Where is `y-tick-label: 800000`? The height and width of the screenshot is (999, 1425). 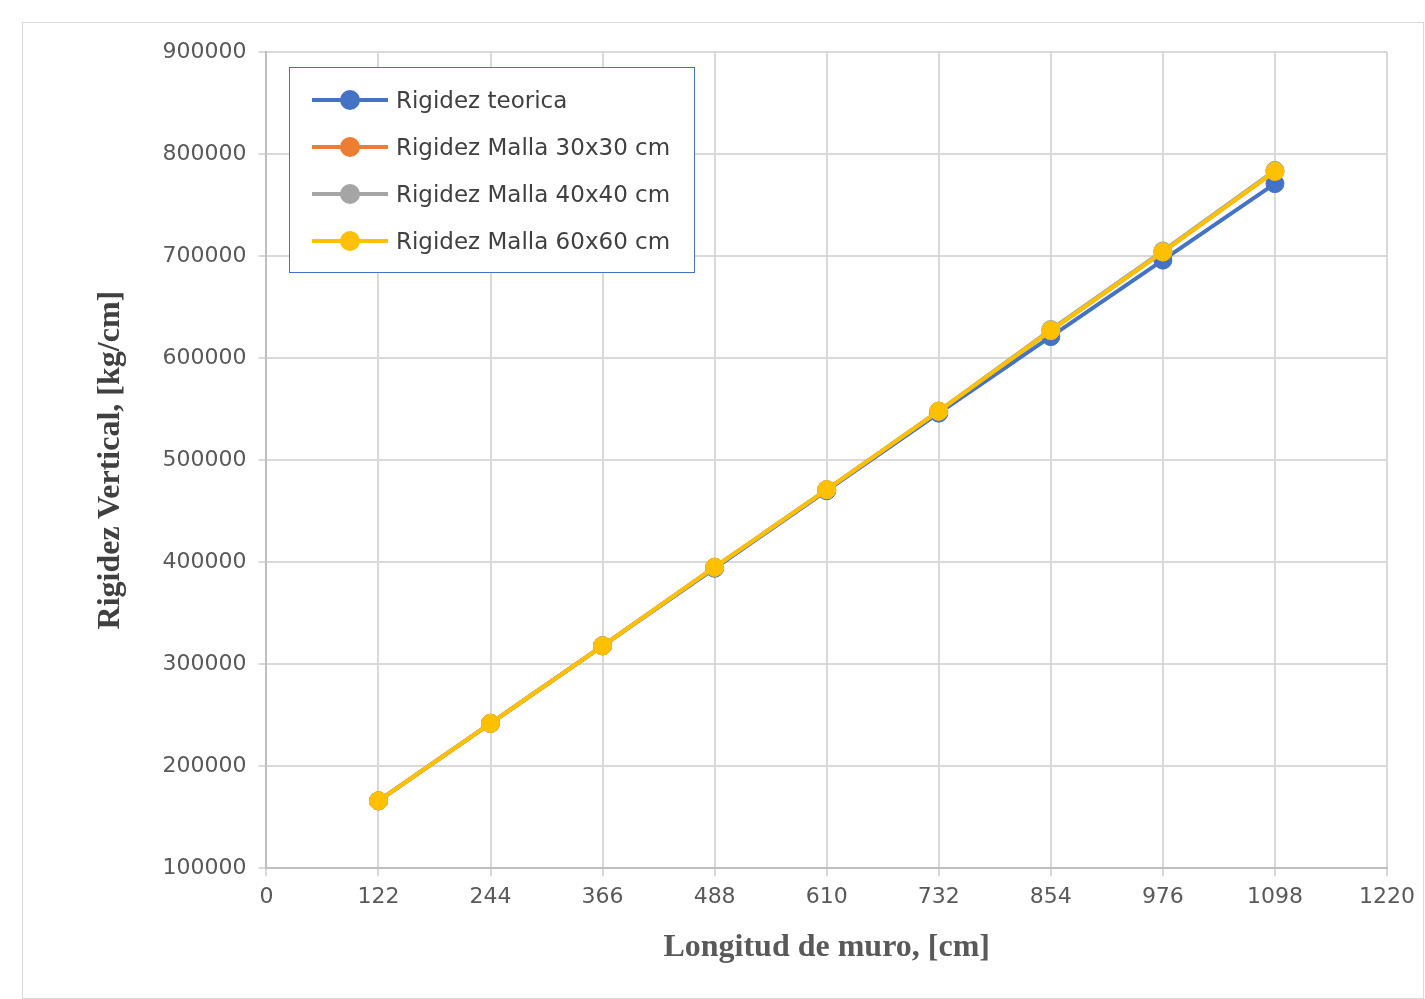 y-tick-label: 800000 is located at coordinates (204, 152).